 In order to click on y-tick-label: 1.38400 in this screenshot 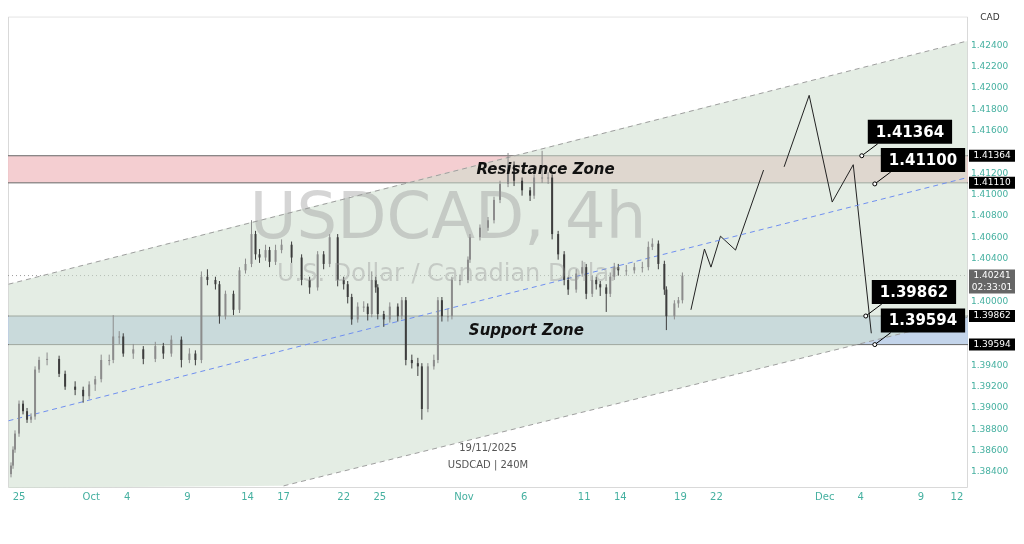, I will do `click(990, 471)`.